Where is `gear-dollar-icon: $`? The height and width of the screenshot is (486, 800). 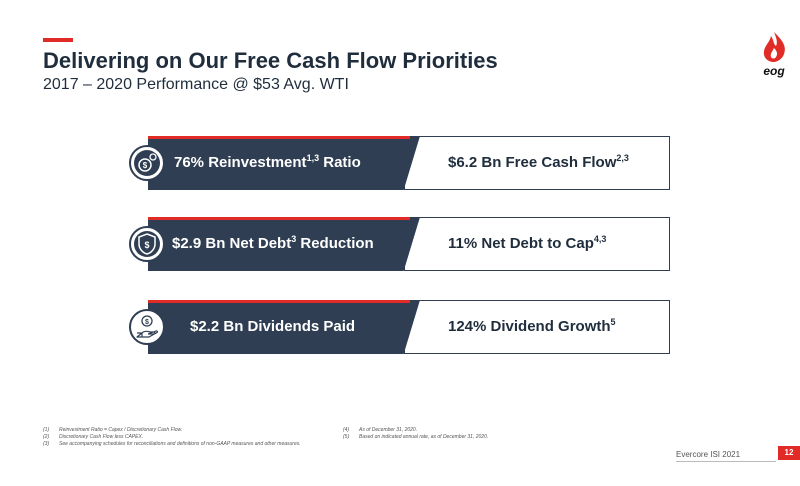
gear-dollar-icon: $ is located at coordinates (147, 163).